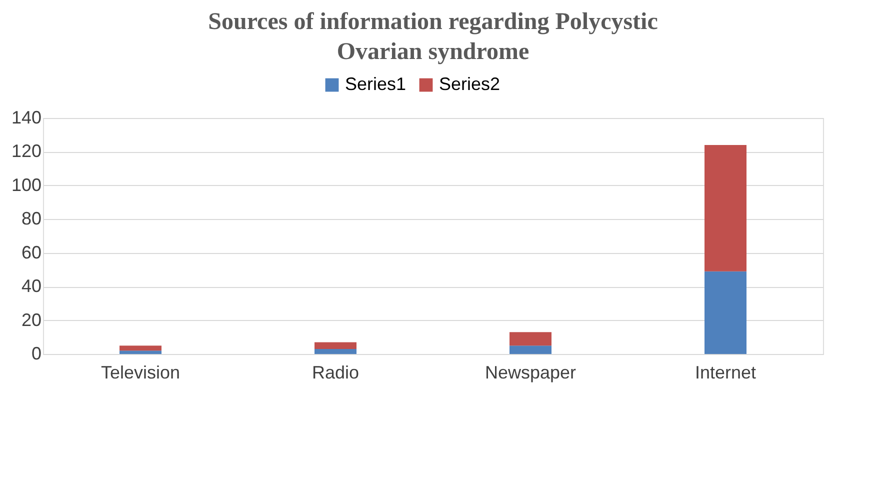 This screenshot has height=489, width=895. I want to click on y-tick-label: 120, so click(26, 151).